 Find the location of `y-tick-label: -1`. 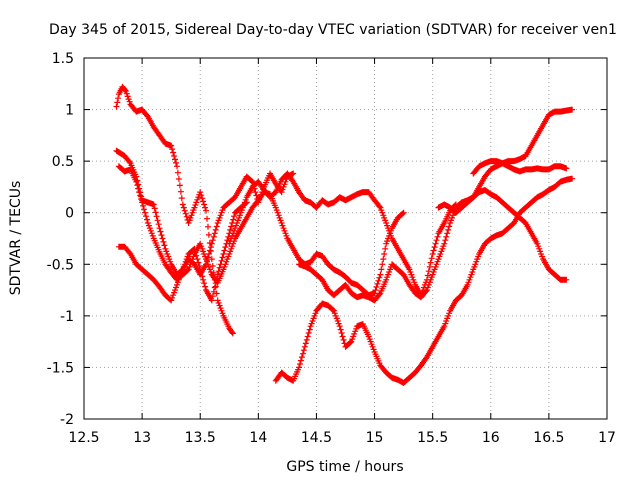

y-tick-label: -1 is located at coordinates (67, 317).